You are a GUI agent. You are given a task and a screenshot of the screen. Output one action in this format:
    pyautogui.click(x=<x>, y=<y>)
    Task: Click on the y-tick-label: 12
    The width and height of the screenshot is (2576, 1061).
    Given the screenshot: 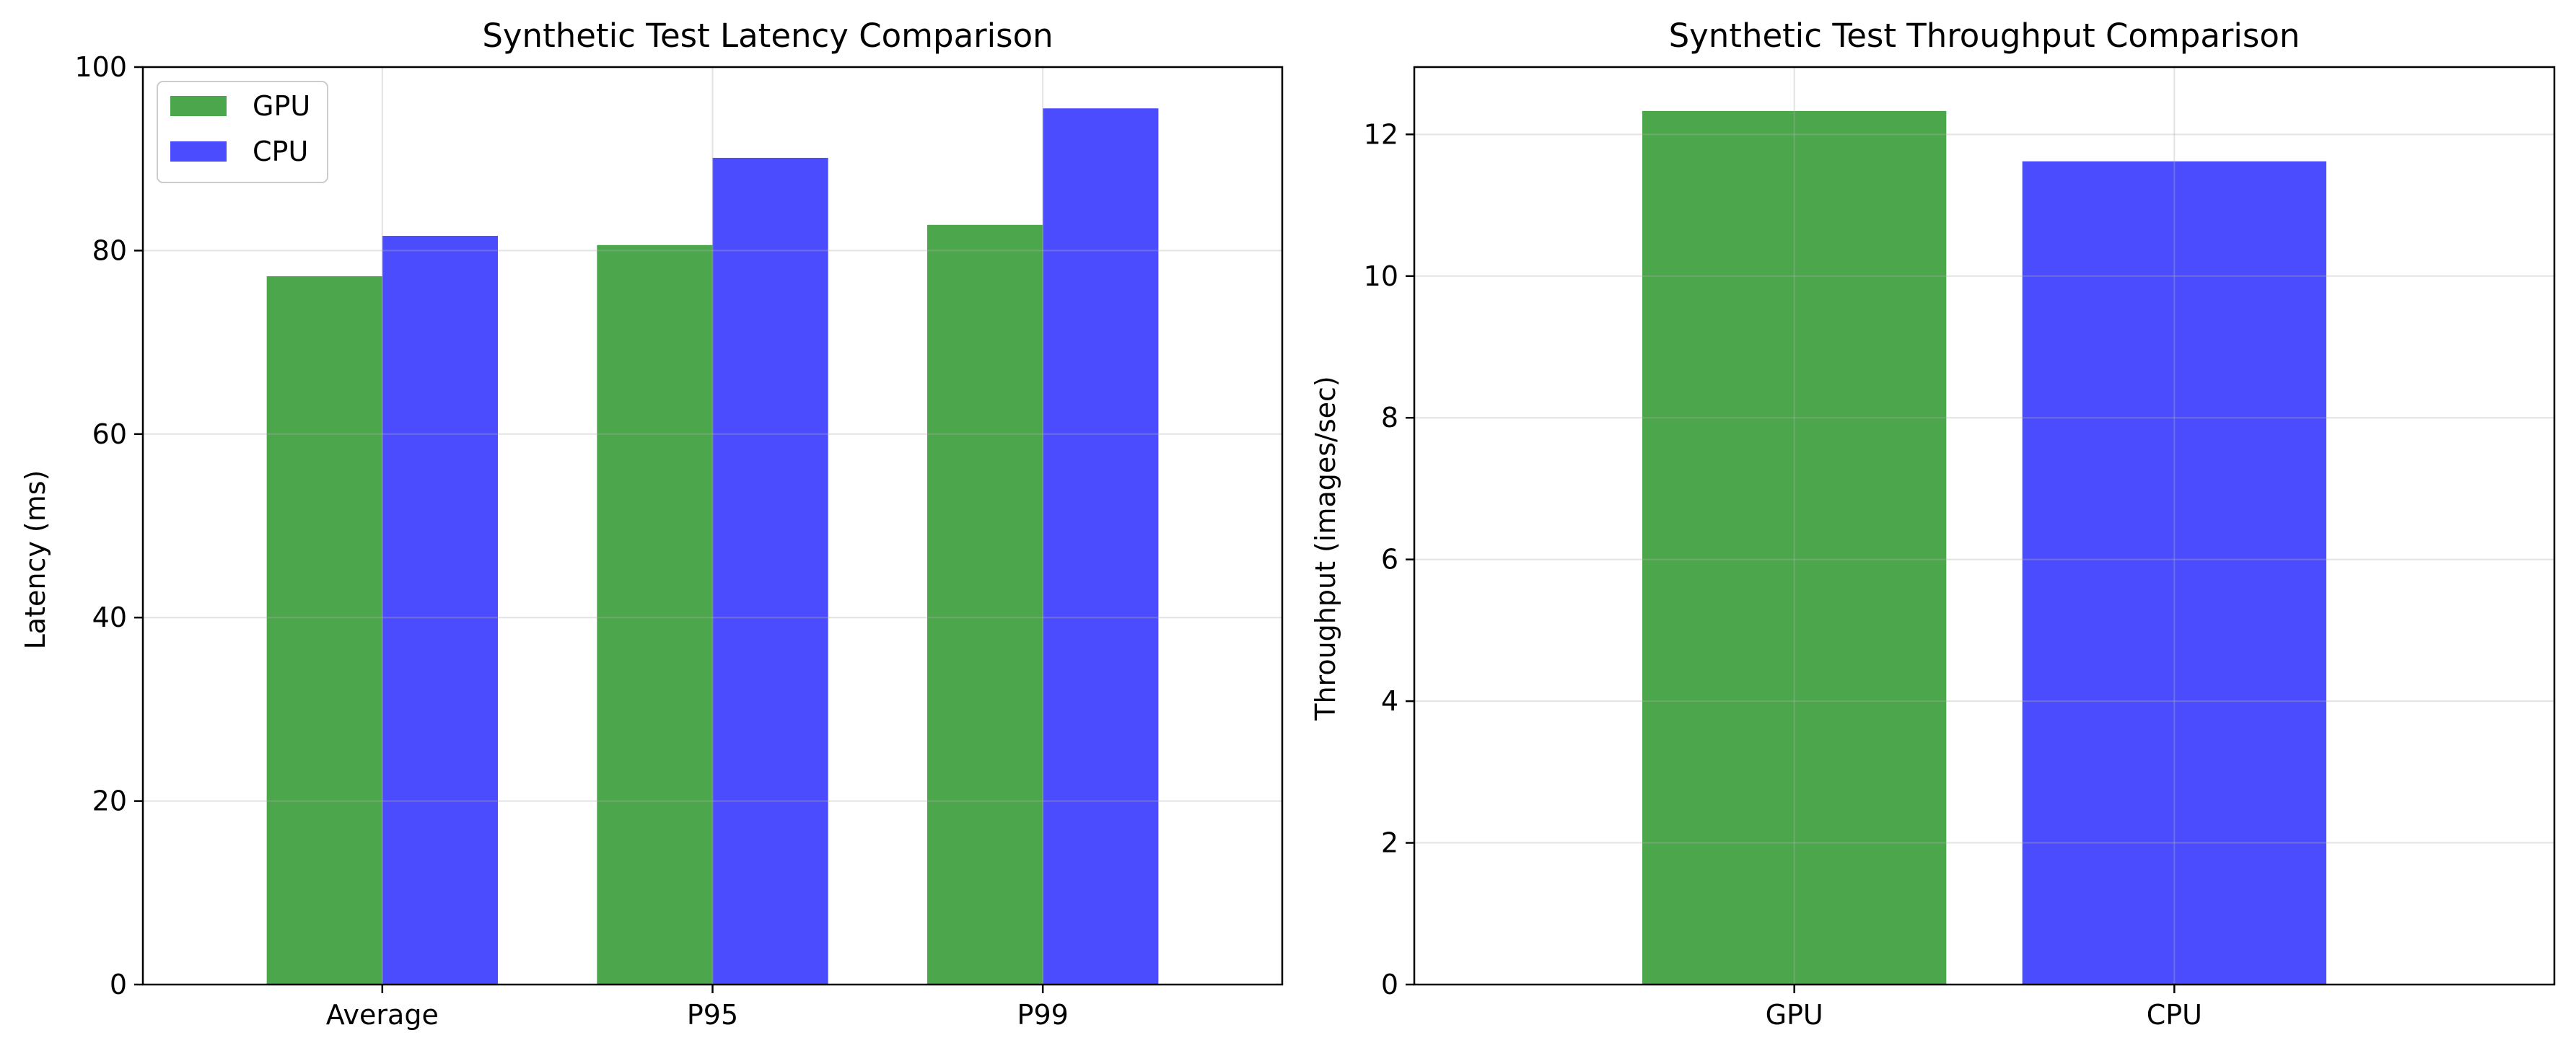 What is the action you would take?
    pyautogui.click(x=1381, y=134)
    